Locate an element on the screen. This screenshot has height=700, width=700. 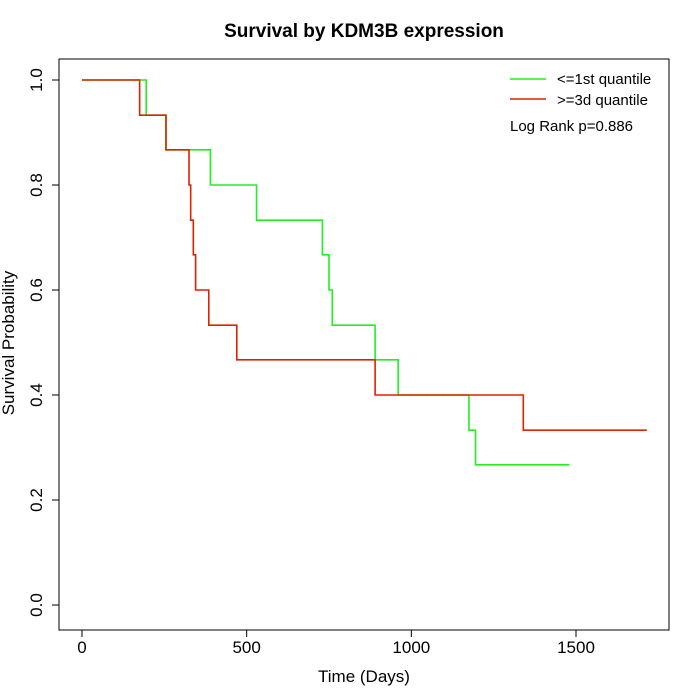
x-tick-label: 1500 is located at coordinates (576, 647).